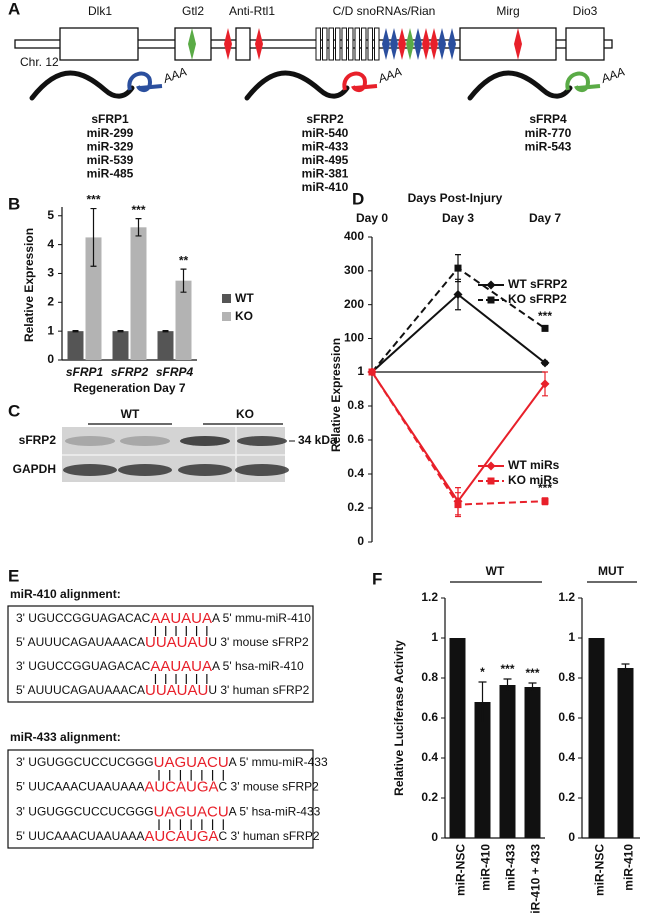 This screenshot has width=650, height=913. I want to click on mirna-loop, so click(583, 82).